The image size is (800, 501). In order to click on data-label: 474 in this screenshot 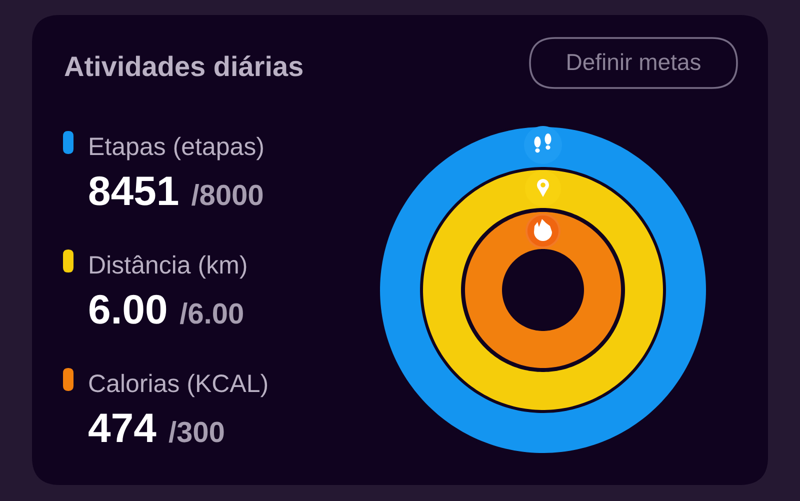, I will do `click(122, 428)`.